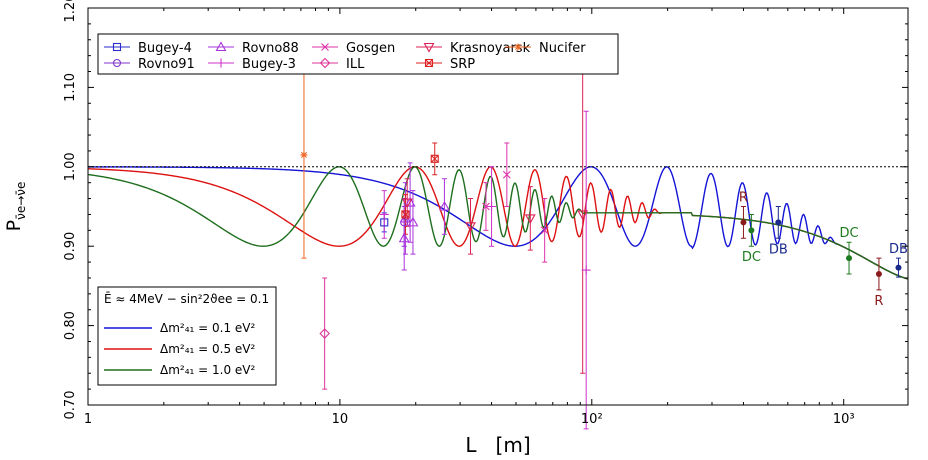 Image resolution: width=928 pixels, height=460 pixels. I want to click on legend-label-4: Gosgen, so click(370, 48).